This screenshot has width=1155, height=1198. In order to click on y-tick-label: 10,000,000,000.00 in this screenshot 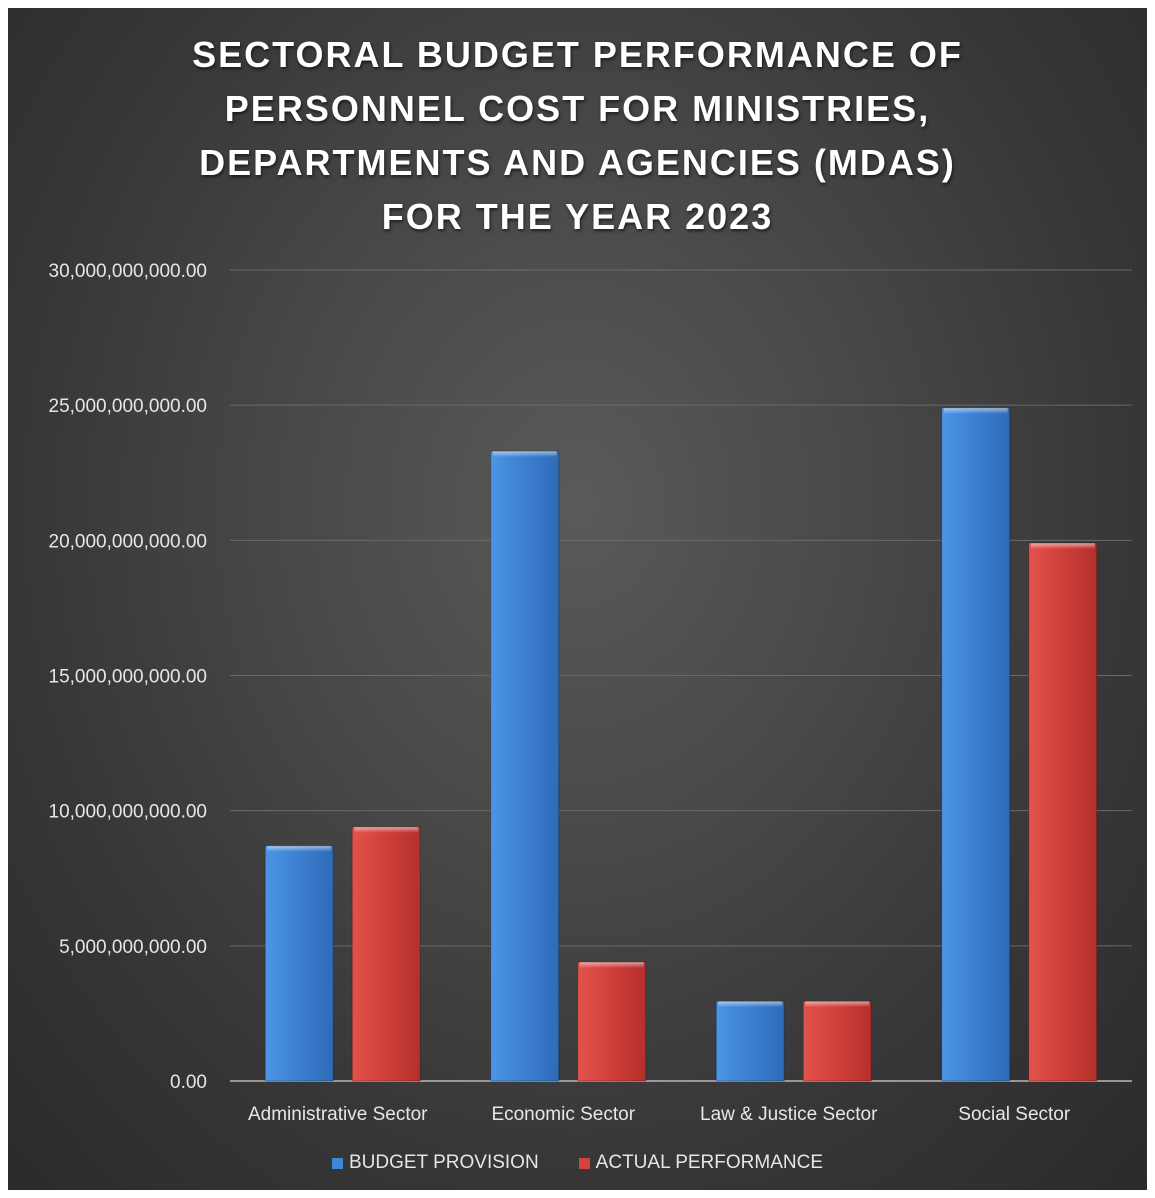, I will do `click(128, 812)`.